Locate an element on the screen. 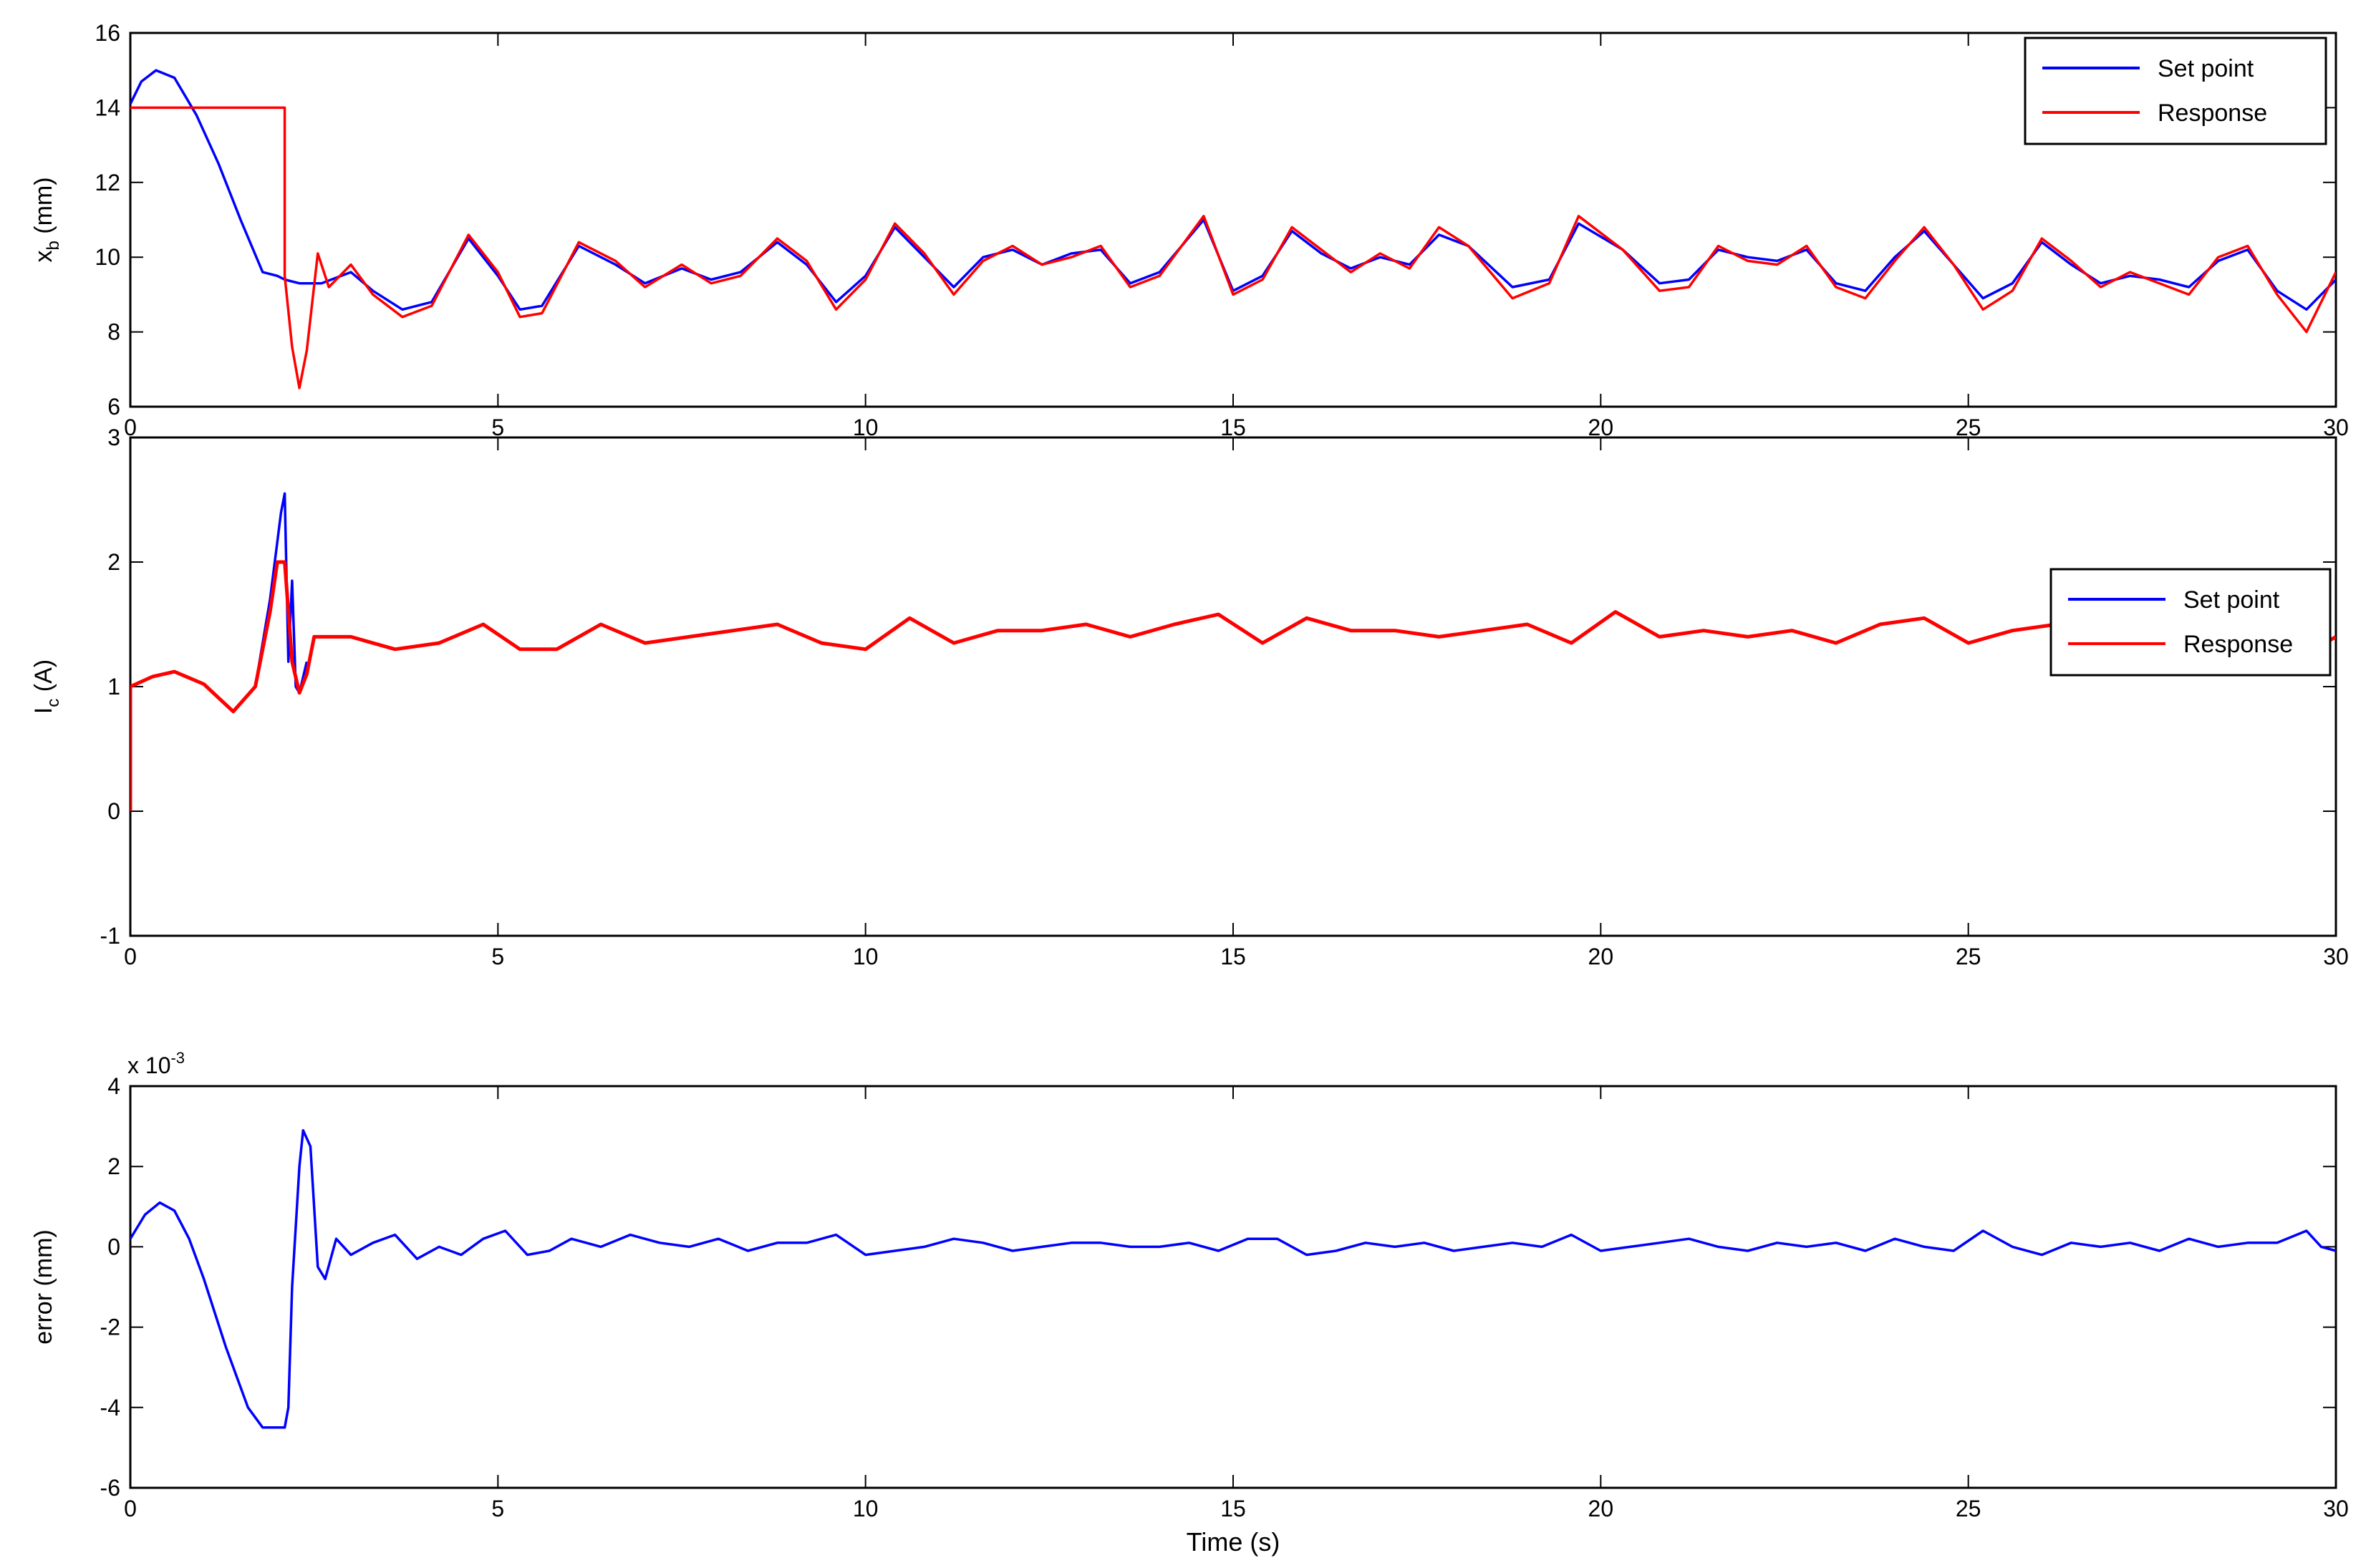 This screenshot has height=1568, width=2371. y-tick-label: -4 is located at coordinates (110, 1408).